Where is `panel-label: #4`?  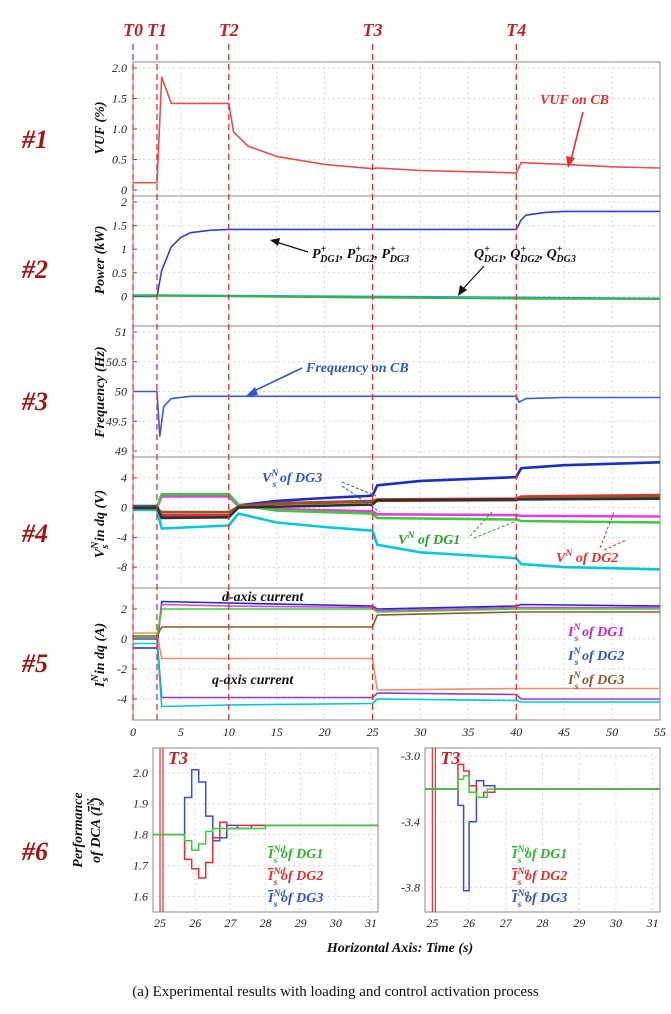 panel-label: #4 is located at coordinates (34, 533).